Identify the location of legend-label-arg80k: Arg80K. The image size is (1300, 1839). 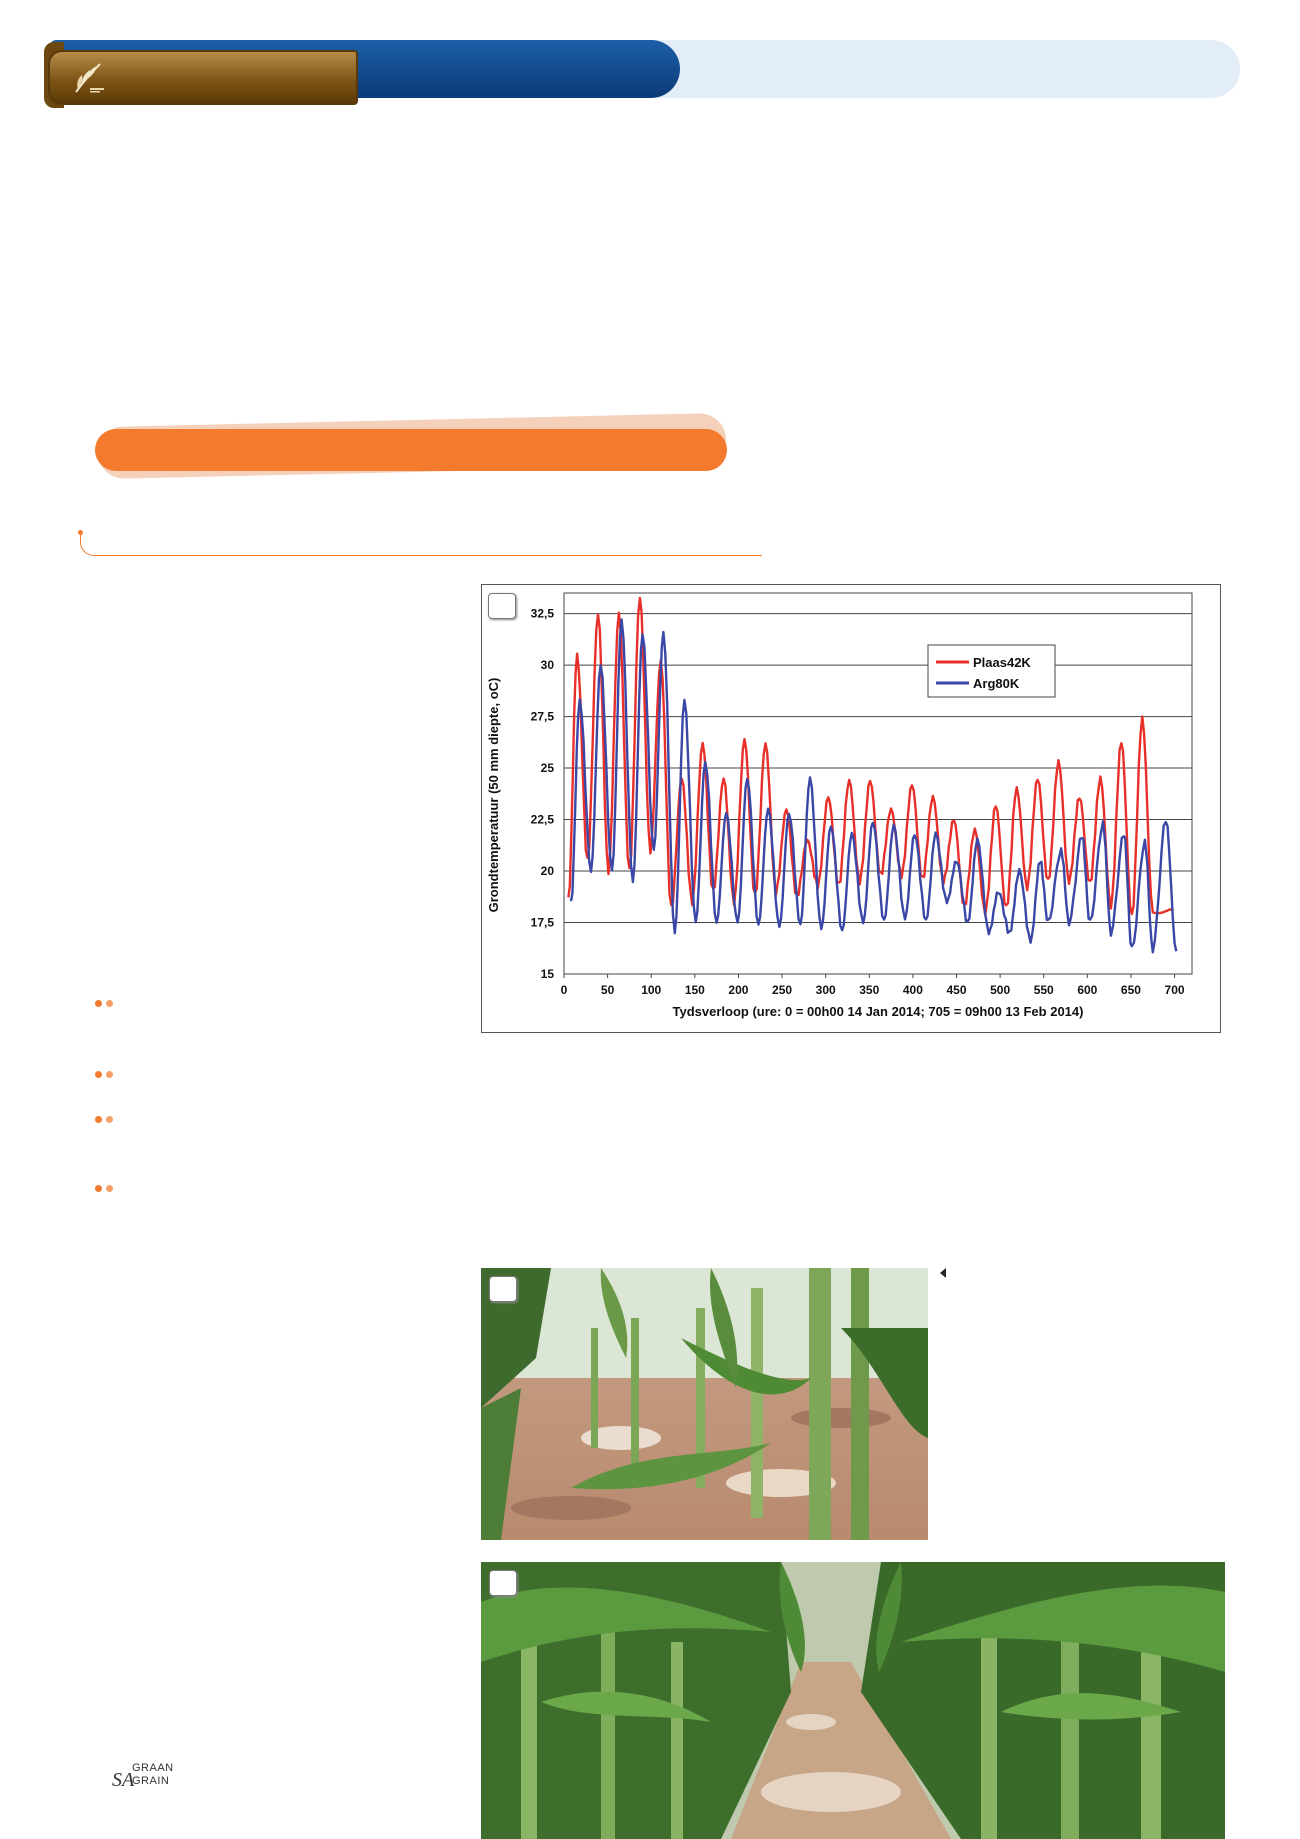
(996, 683).